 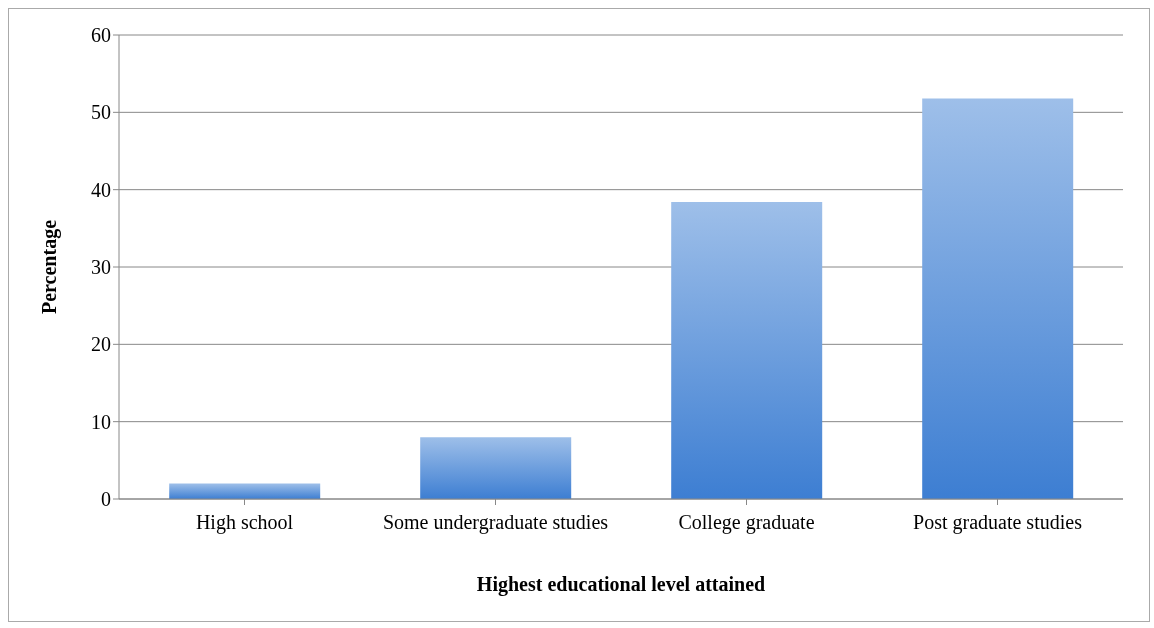 What do you see at coordinates (101, 112) in the screenshot?
I see `y-tick-label: 50` at bounding box center [101, 112].